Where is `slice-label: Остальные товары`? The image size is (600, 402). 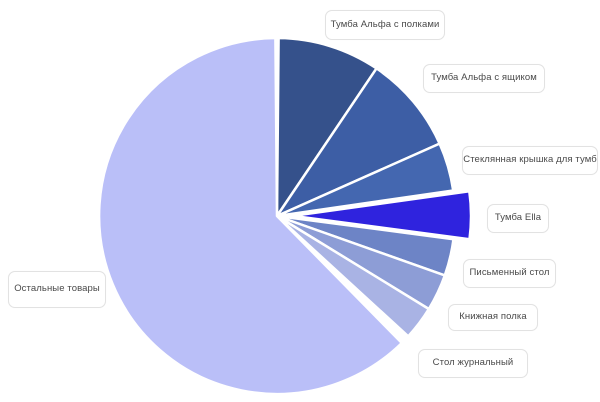 slice-label: Остальные товары is located at coordinates (57, 289).